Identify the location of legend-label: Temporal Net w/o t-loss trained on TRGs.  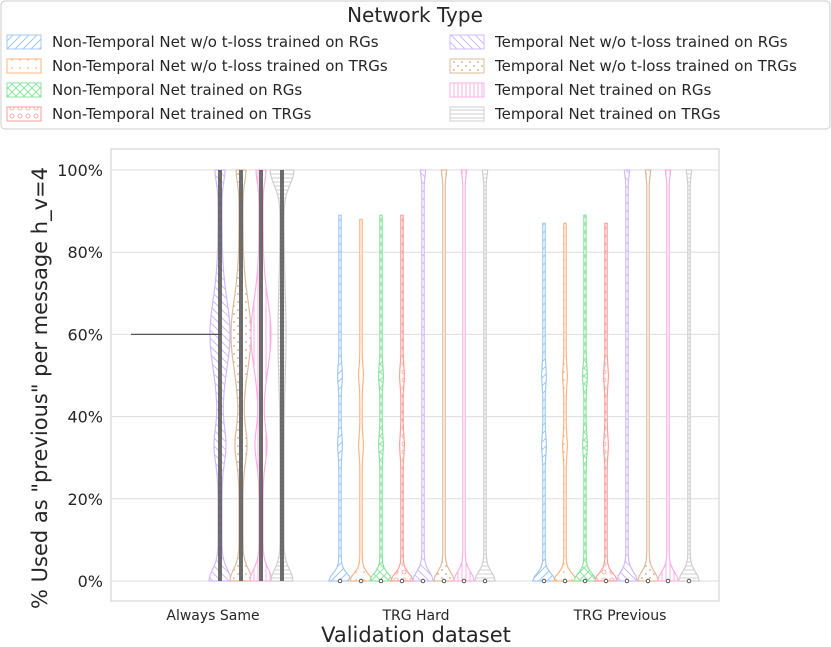
(645, 66).